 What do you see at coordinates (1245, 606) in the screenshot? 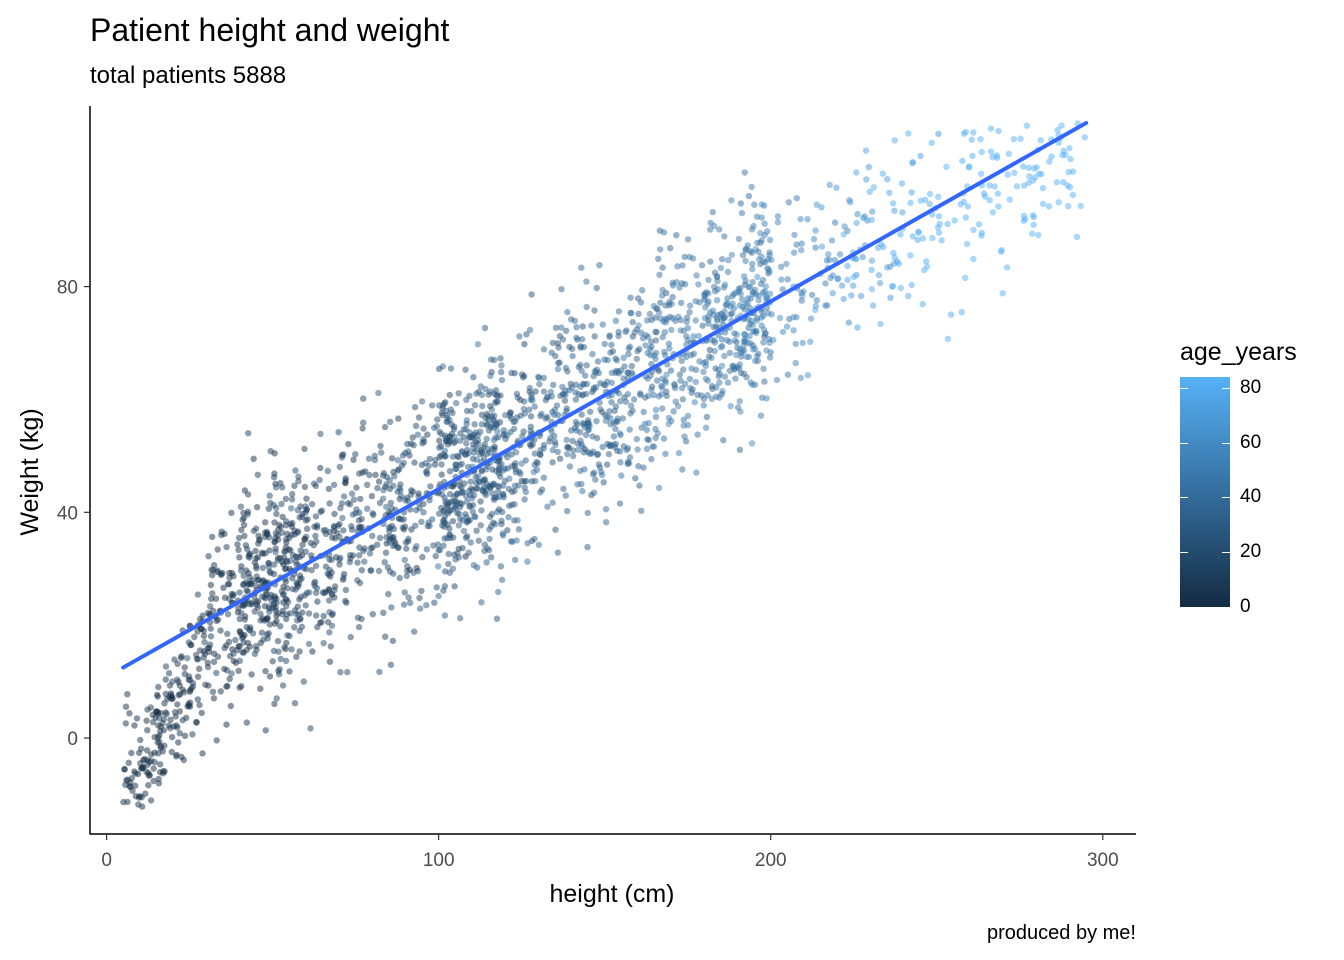
I see `legend-tick-label: 0` at bounding box center [1245, 606].